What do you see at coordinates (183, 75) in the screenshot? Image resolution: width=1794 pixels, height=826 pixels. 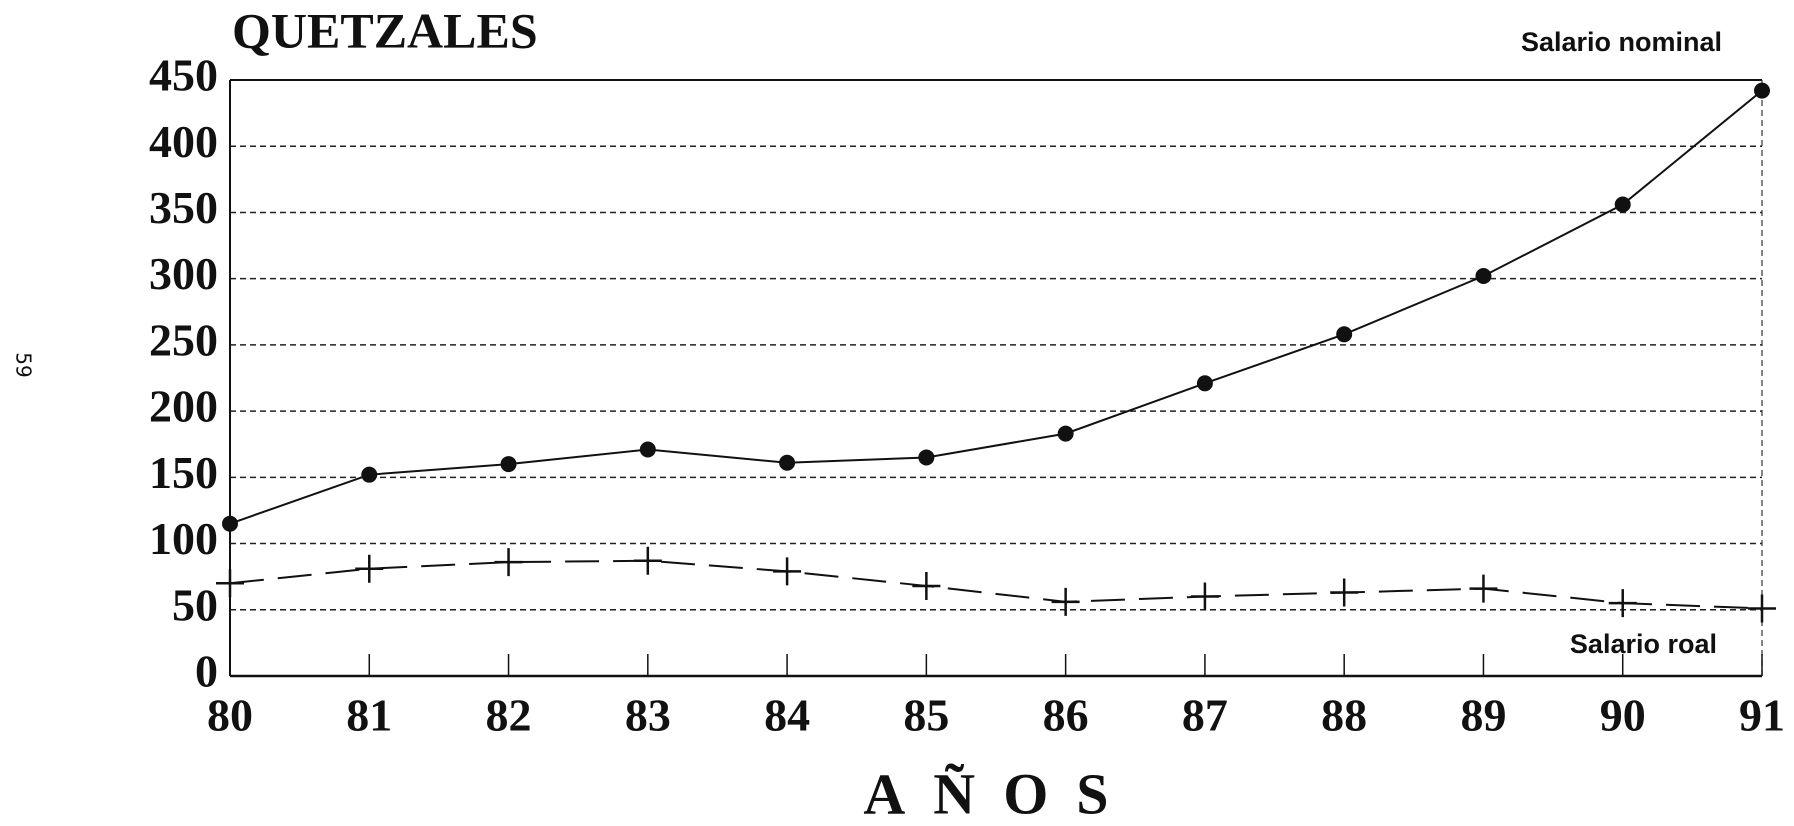 I see `y-tick-label: 450` at bounding box center [183, 75].